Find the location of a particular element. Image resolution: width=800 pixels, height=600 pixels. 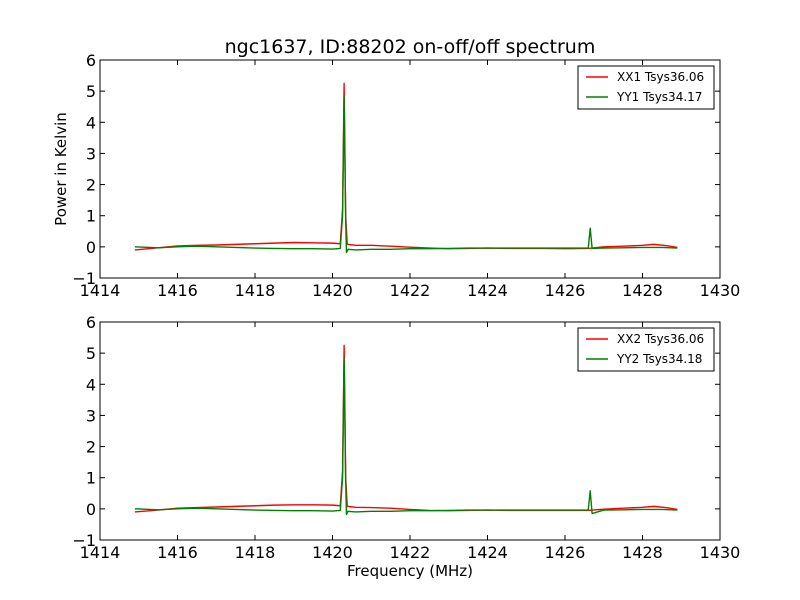

legend-label: YY1 Tsys34.17 is located at coordinates (659, 97).